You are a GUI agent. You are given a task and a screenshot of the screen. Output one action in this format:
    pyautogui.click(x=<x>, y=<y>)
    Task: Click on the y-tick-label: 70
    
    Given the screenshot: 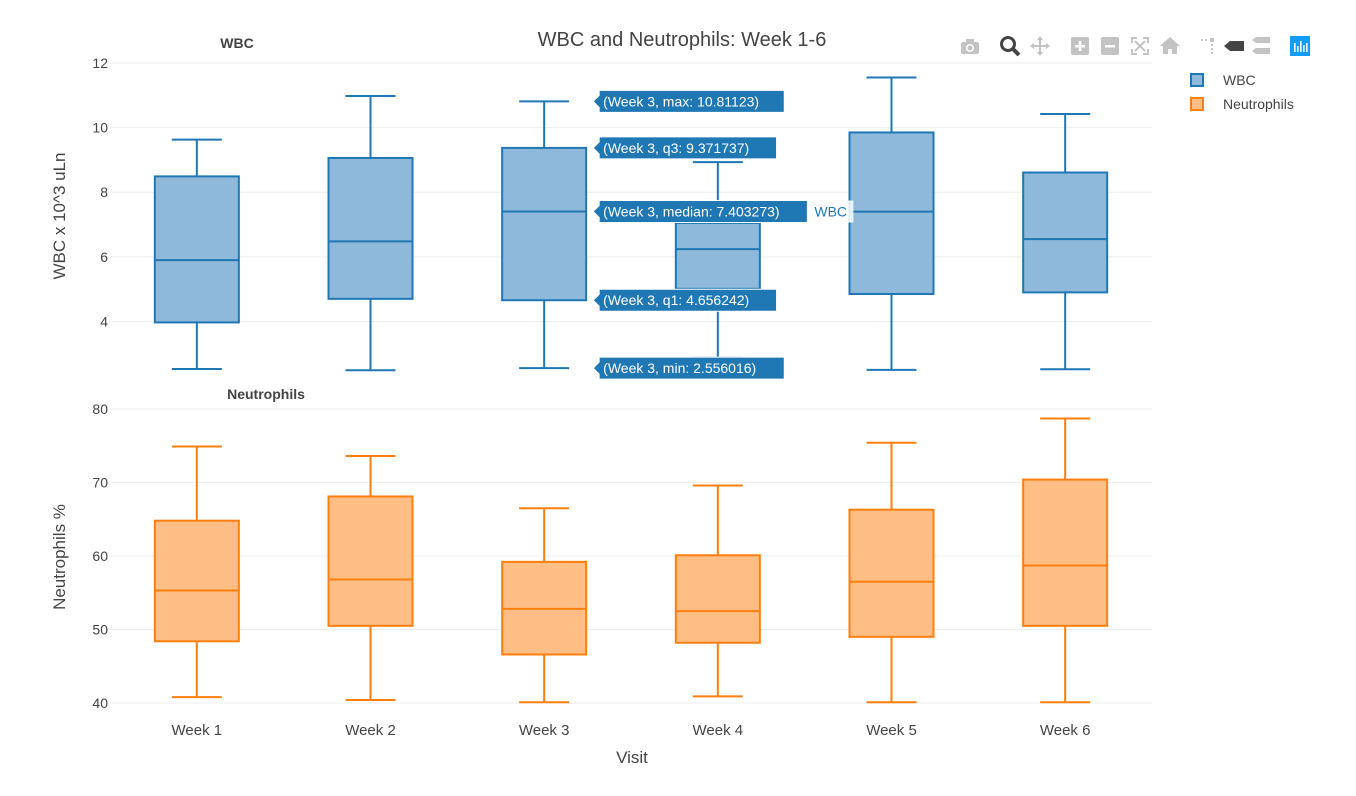 What is the action you would take?
    pyautogui.click(x=100, y=483)
    